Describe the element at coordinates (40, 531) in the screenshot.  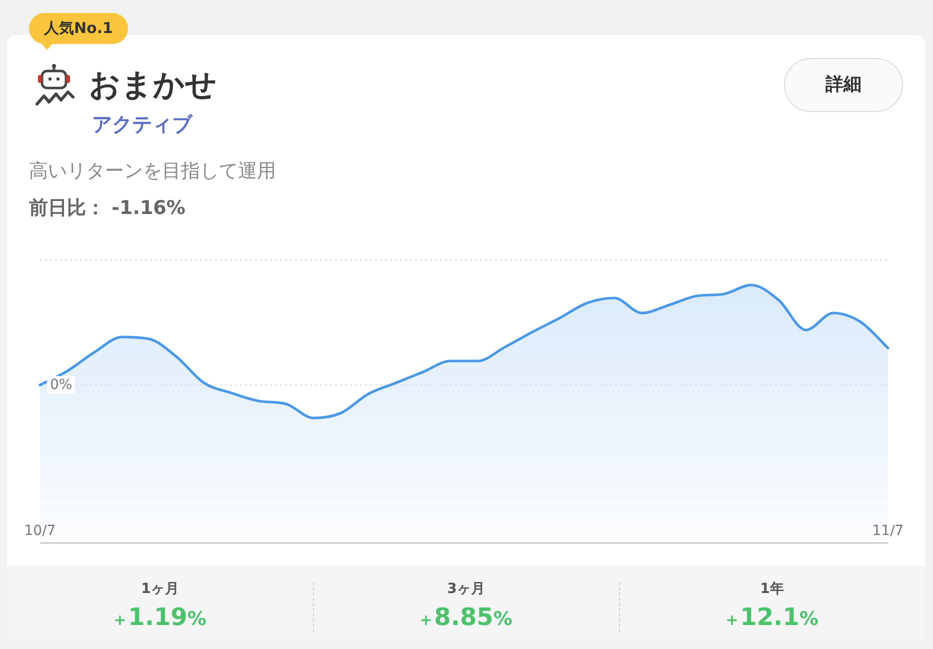
I see `x-tick-label: 10/7` at that location.